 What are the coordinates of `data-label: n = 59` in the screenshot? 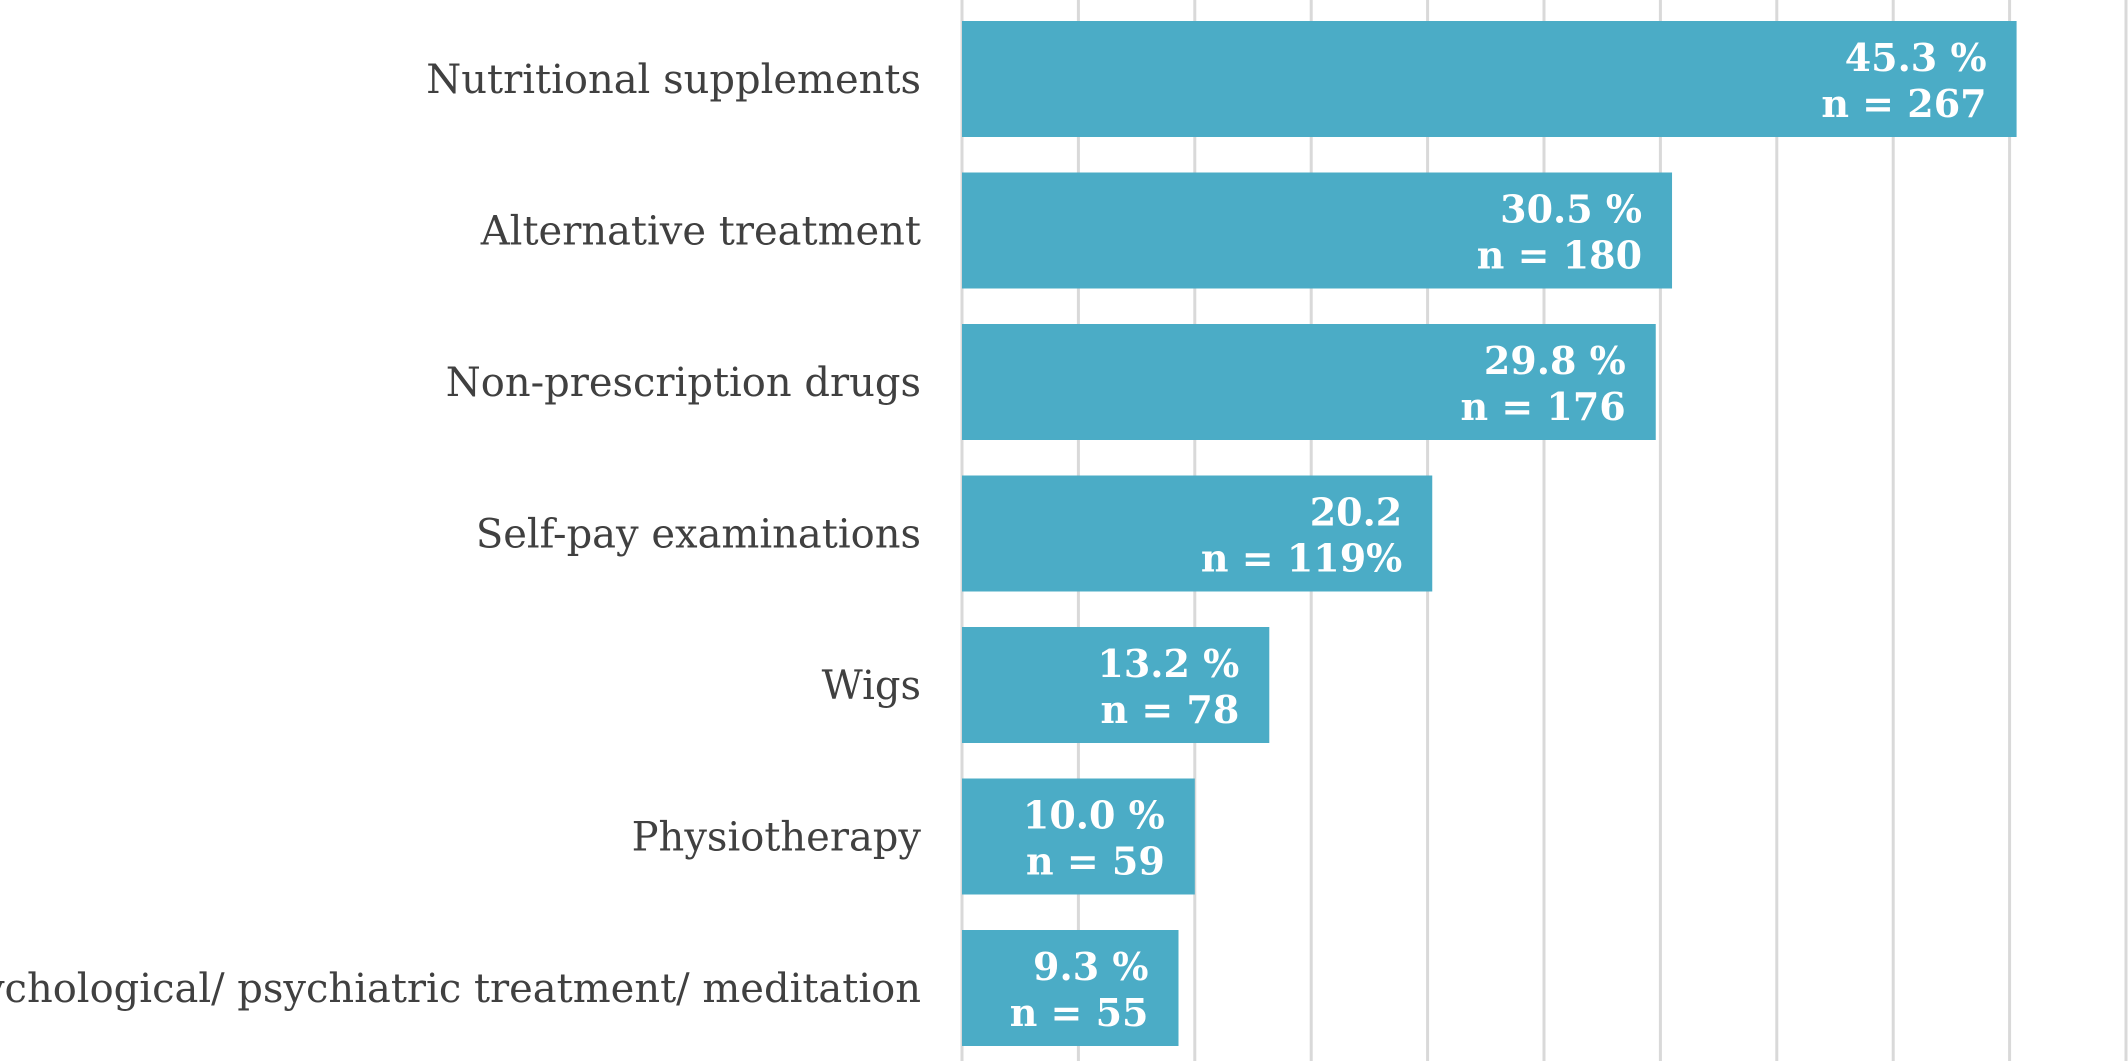 It's located at (1095, 861).